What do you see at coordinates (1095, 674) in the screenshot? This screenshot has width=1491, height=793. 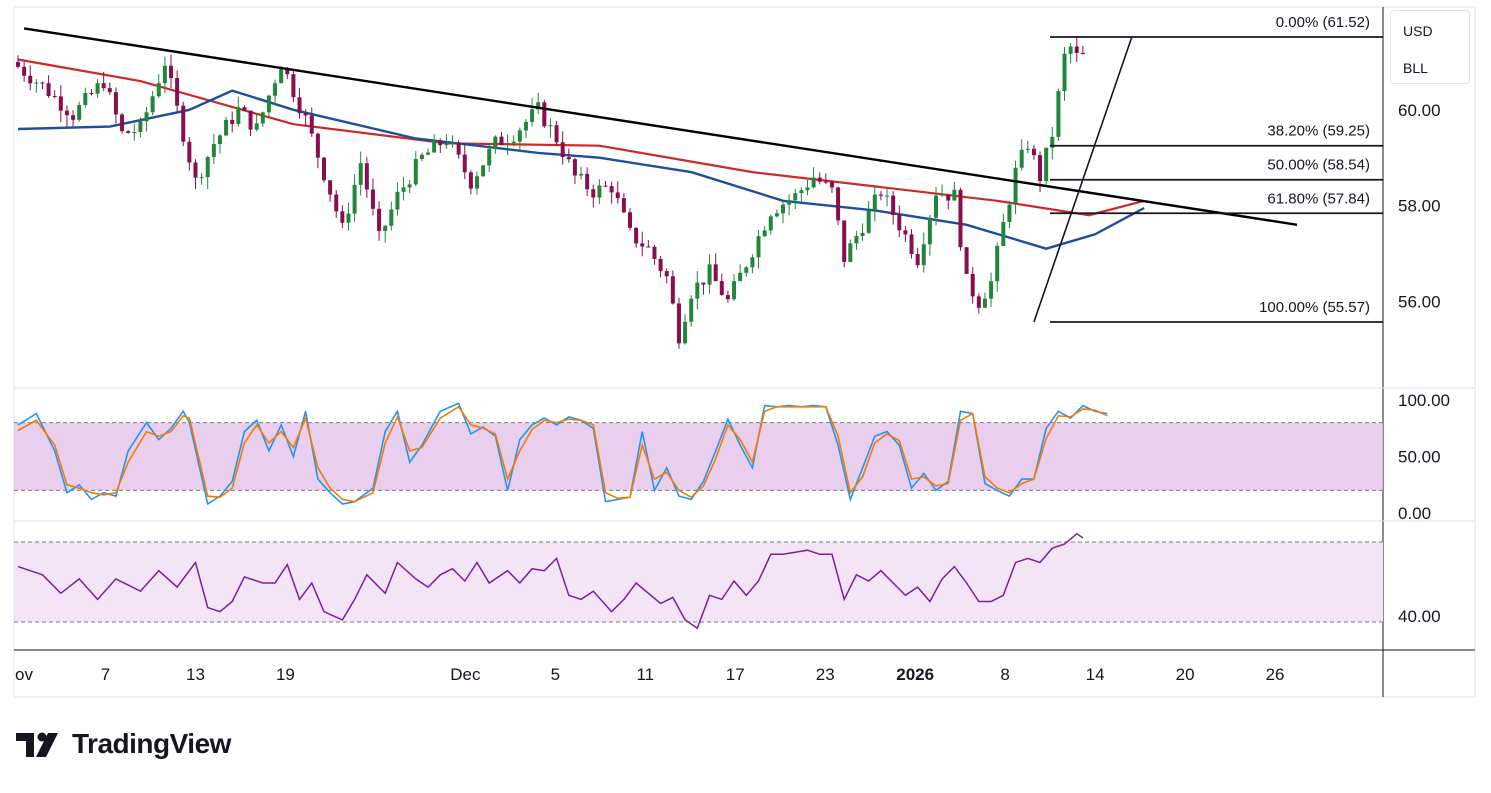 I see `time-axis-label: 14` at bounding box center [1095, 674].